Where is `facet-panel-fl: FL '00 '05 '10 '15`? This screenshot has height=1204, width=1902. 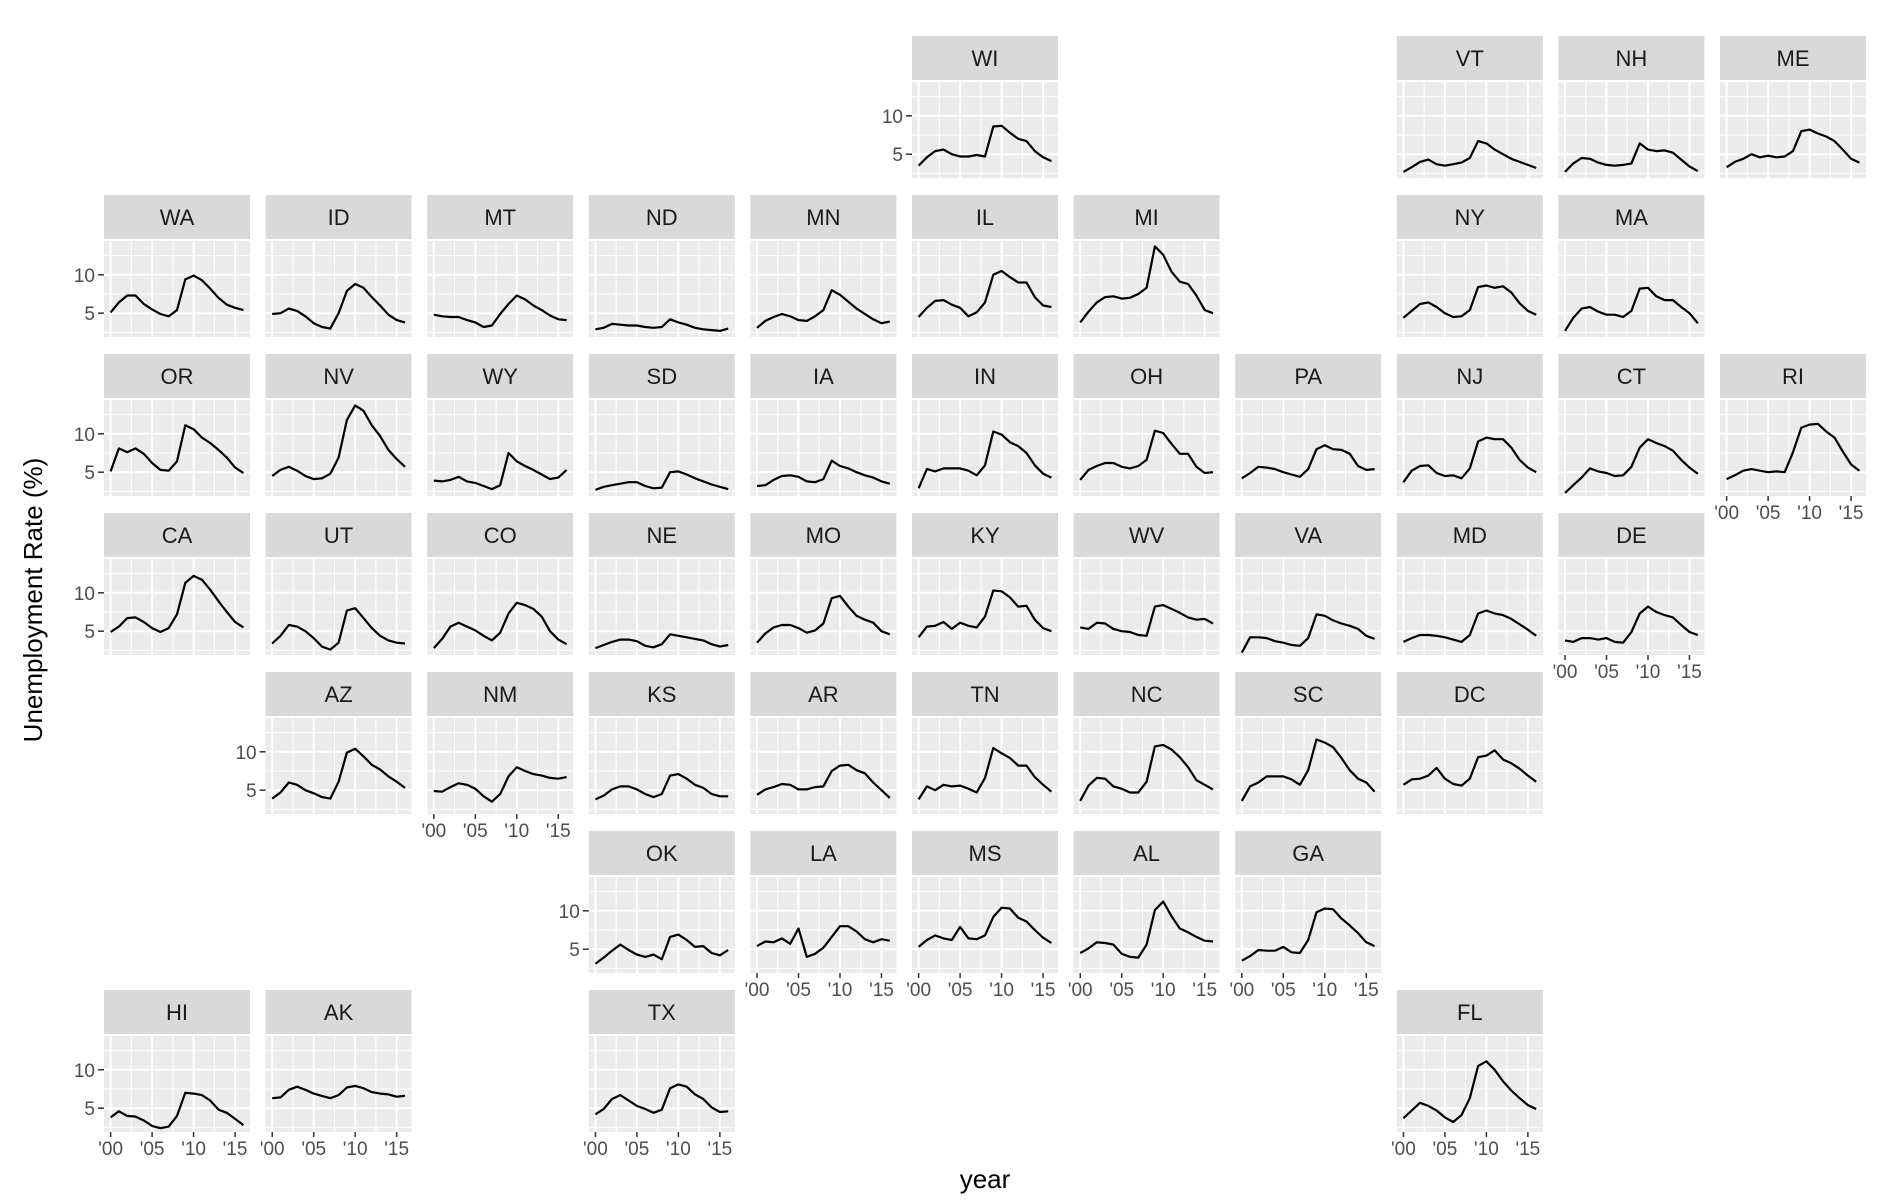 facet-panel-fl: FL '00 '05 '10 '15 is located at coordinates (1467, 1075).